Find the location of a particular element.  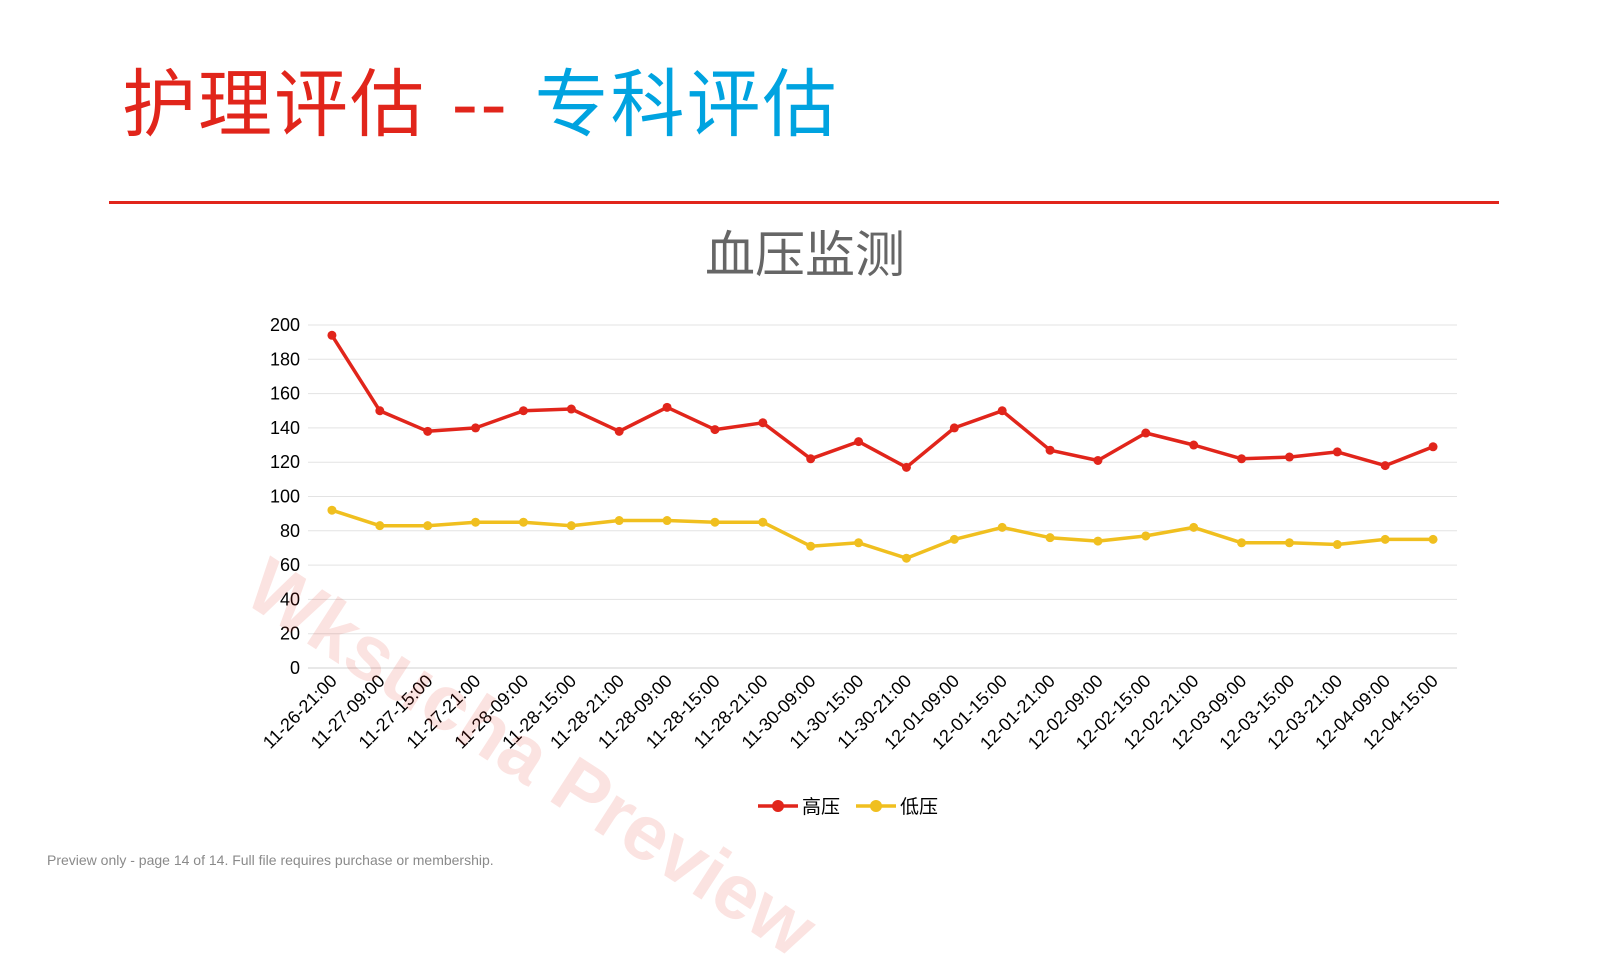

y-tick-label: 200 is located at coordinates (285, 325).